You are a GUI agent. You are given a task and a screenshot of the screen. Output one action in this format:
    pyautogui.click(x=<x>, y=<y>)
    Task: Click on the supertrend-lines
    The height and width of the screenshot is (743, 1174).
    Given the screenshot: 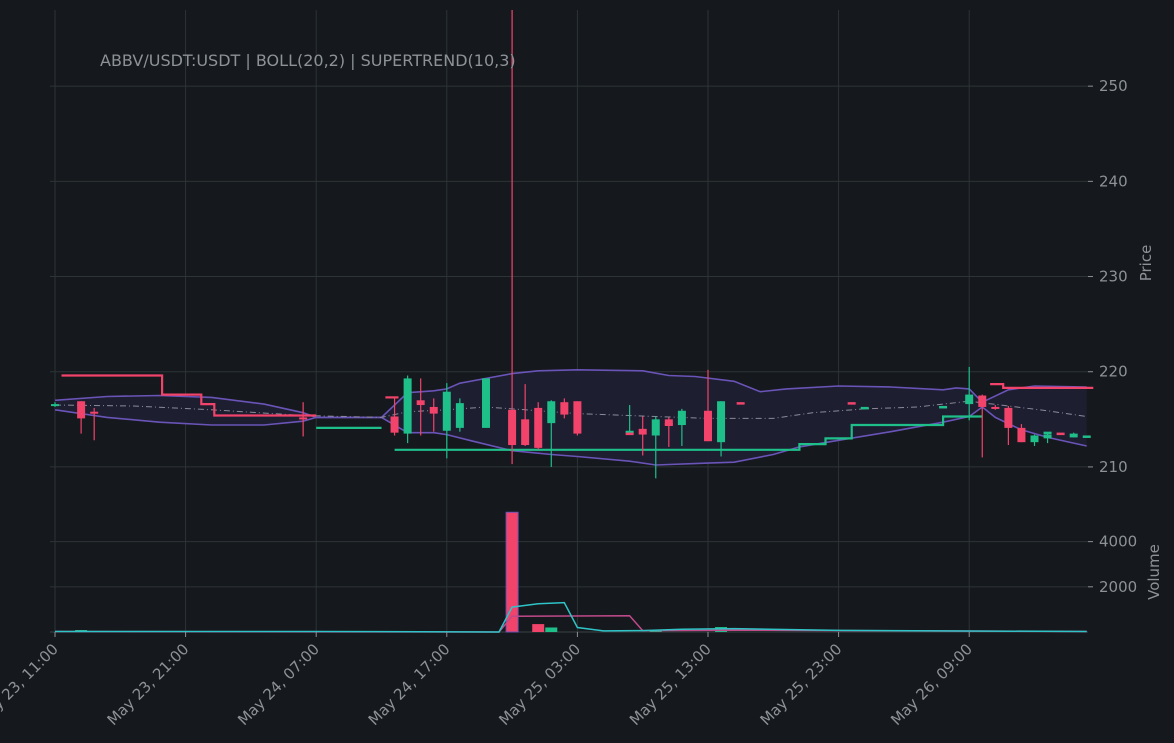 What is the action you would take?
    pyautogui.click(x=577, y=412)
    